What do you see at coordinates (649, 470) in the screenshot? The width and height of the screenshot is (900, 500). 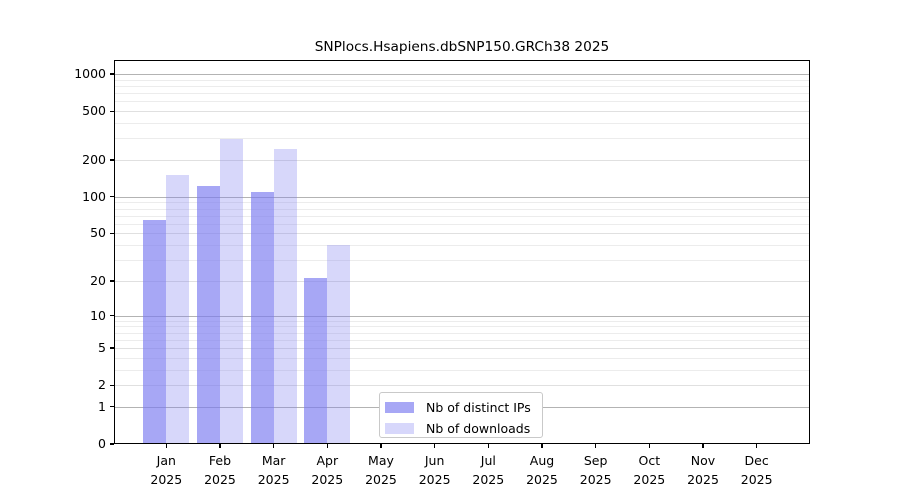 I see `x-tick-label: Oct 2025` at bounding box center [649, 470].